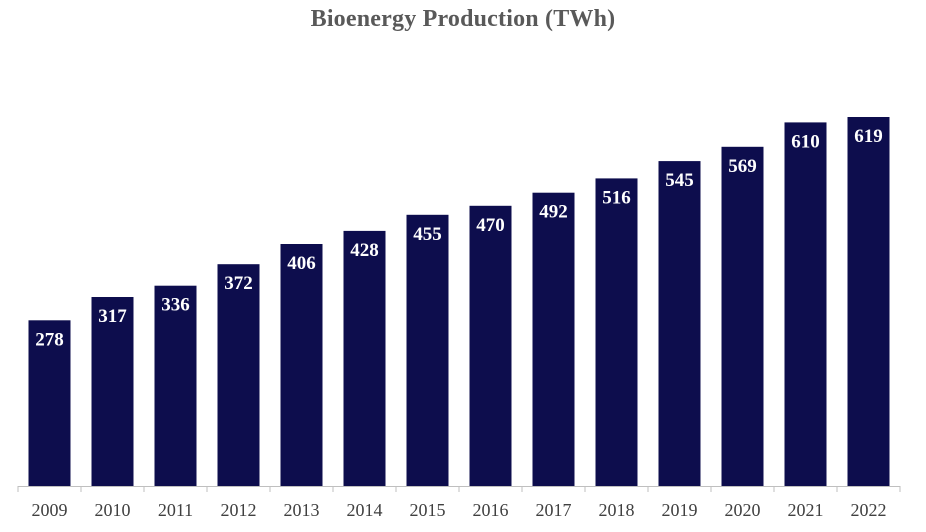 The height and width of the screenshot is (532, 926). I want to click on x-tick-label-2022: 2022, so click(869, 510).